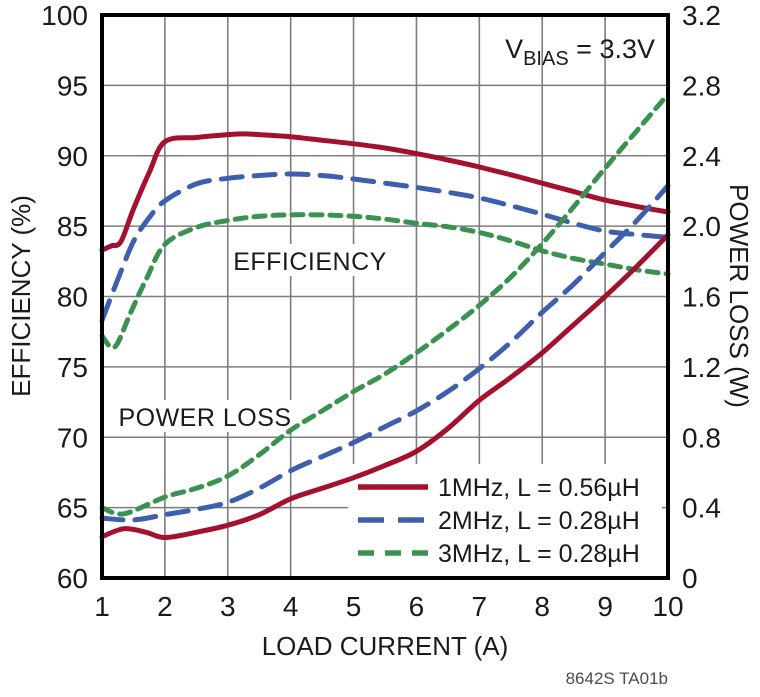 Image resolution: width=760 pixels, height=697 pixels. I want to click on x-tick: 1, so click(102, 606).